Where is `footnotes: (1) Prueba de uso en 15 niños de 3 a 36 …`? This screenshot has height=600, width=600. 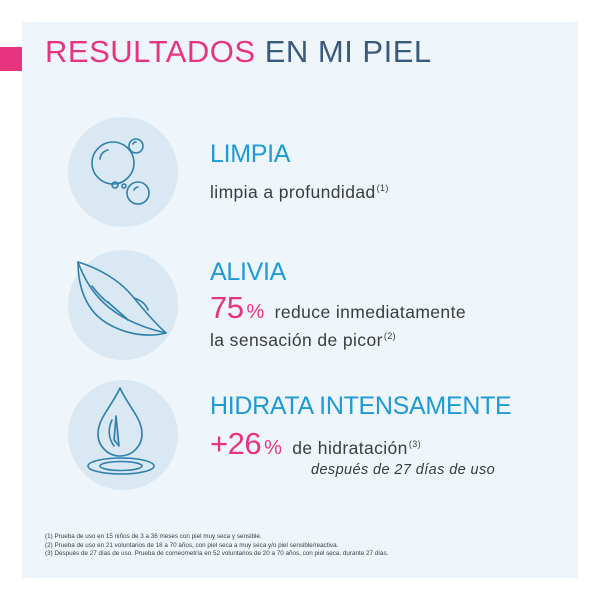 footnotes: (1) Prueba de uso en 15 niños de 3 a 36 … is located at coordinates (216, 546).